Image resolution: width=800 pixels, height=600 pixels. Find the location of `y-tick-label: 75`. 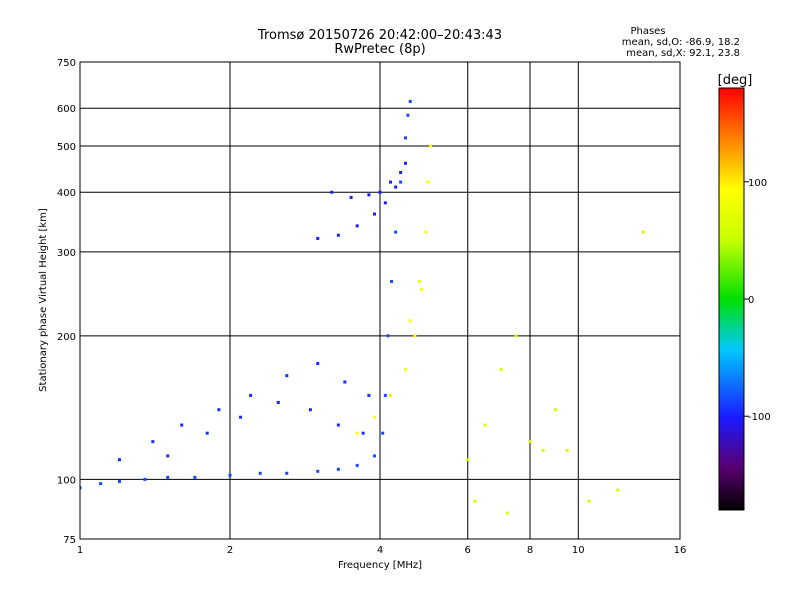

y-tick-label: 75 is located at coordinates (69, 540).